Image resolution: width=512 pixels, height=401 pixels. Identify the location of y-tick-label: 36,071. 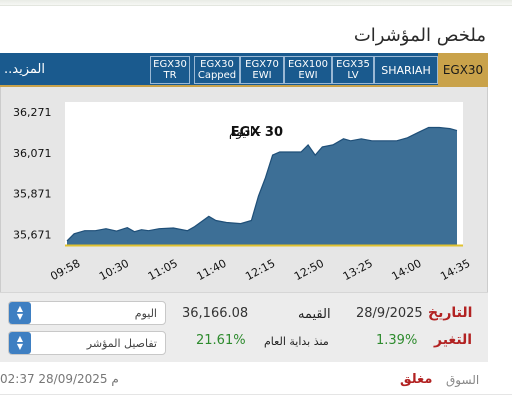
(32, 153).